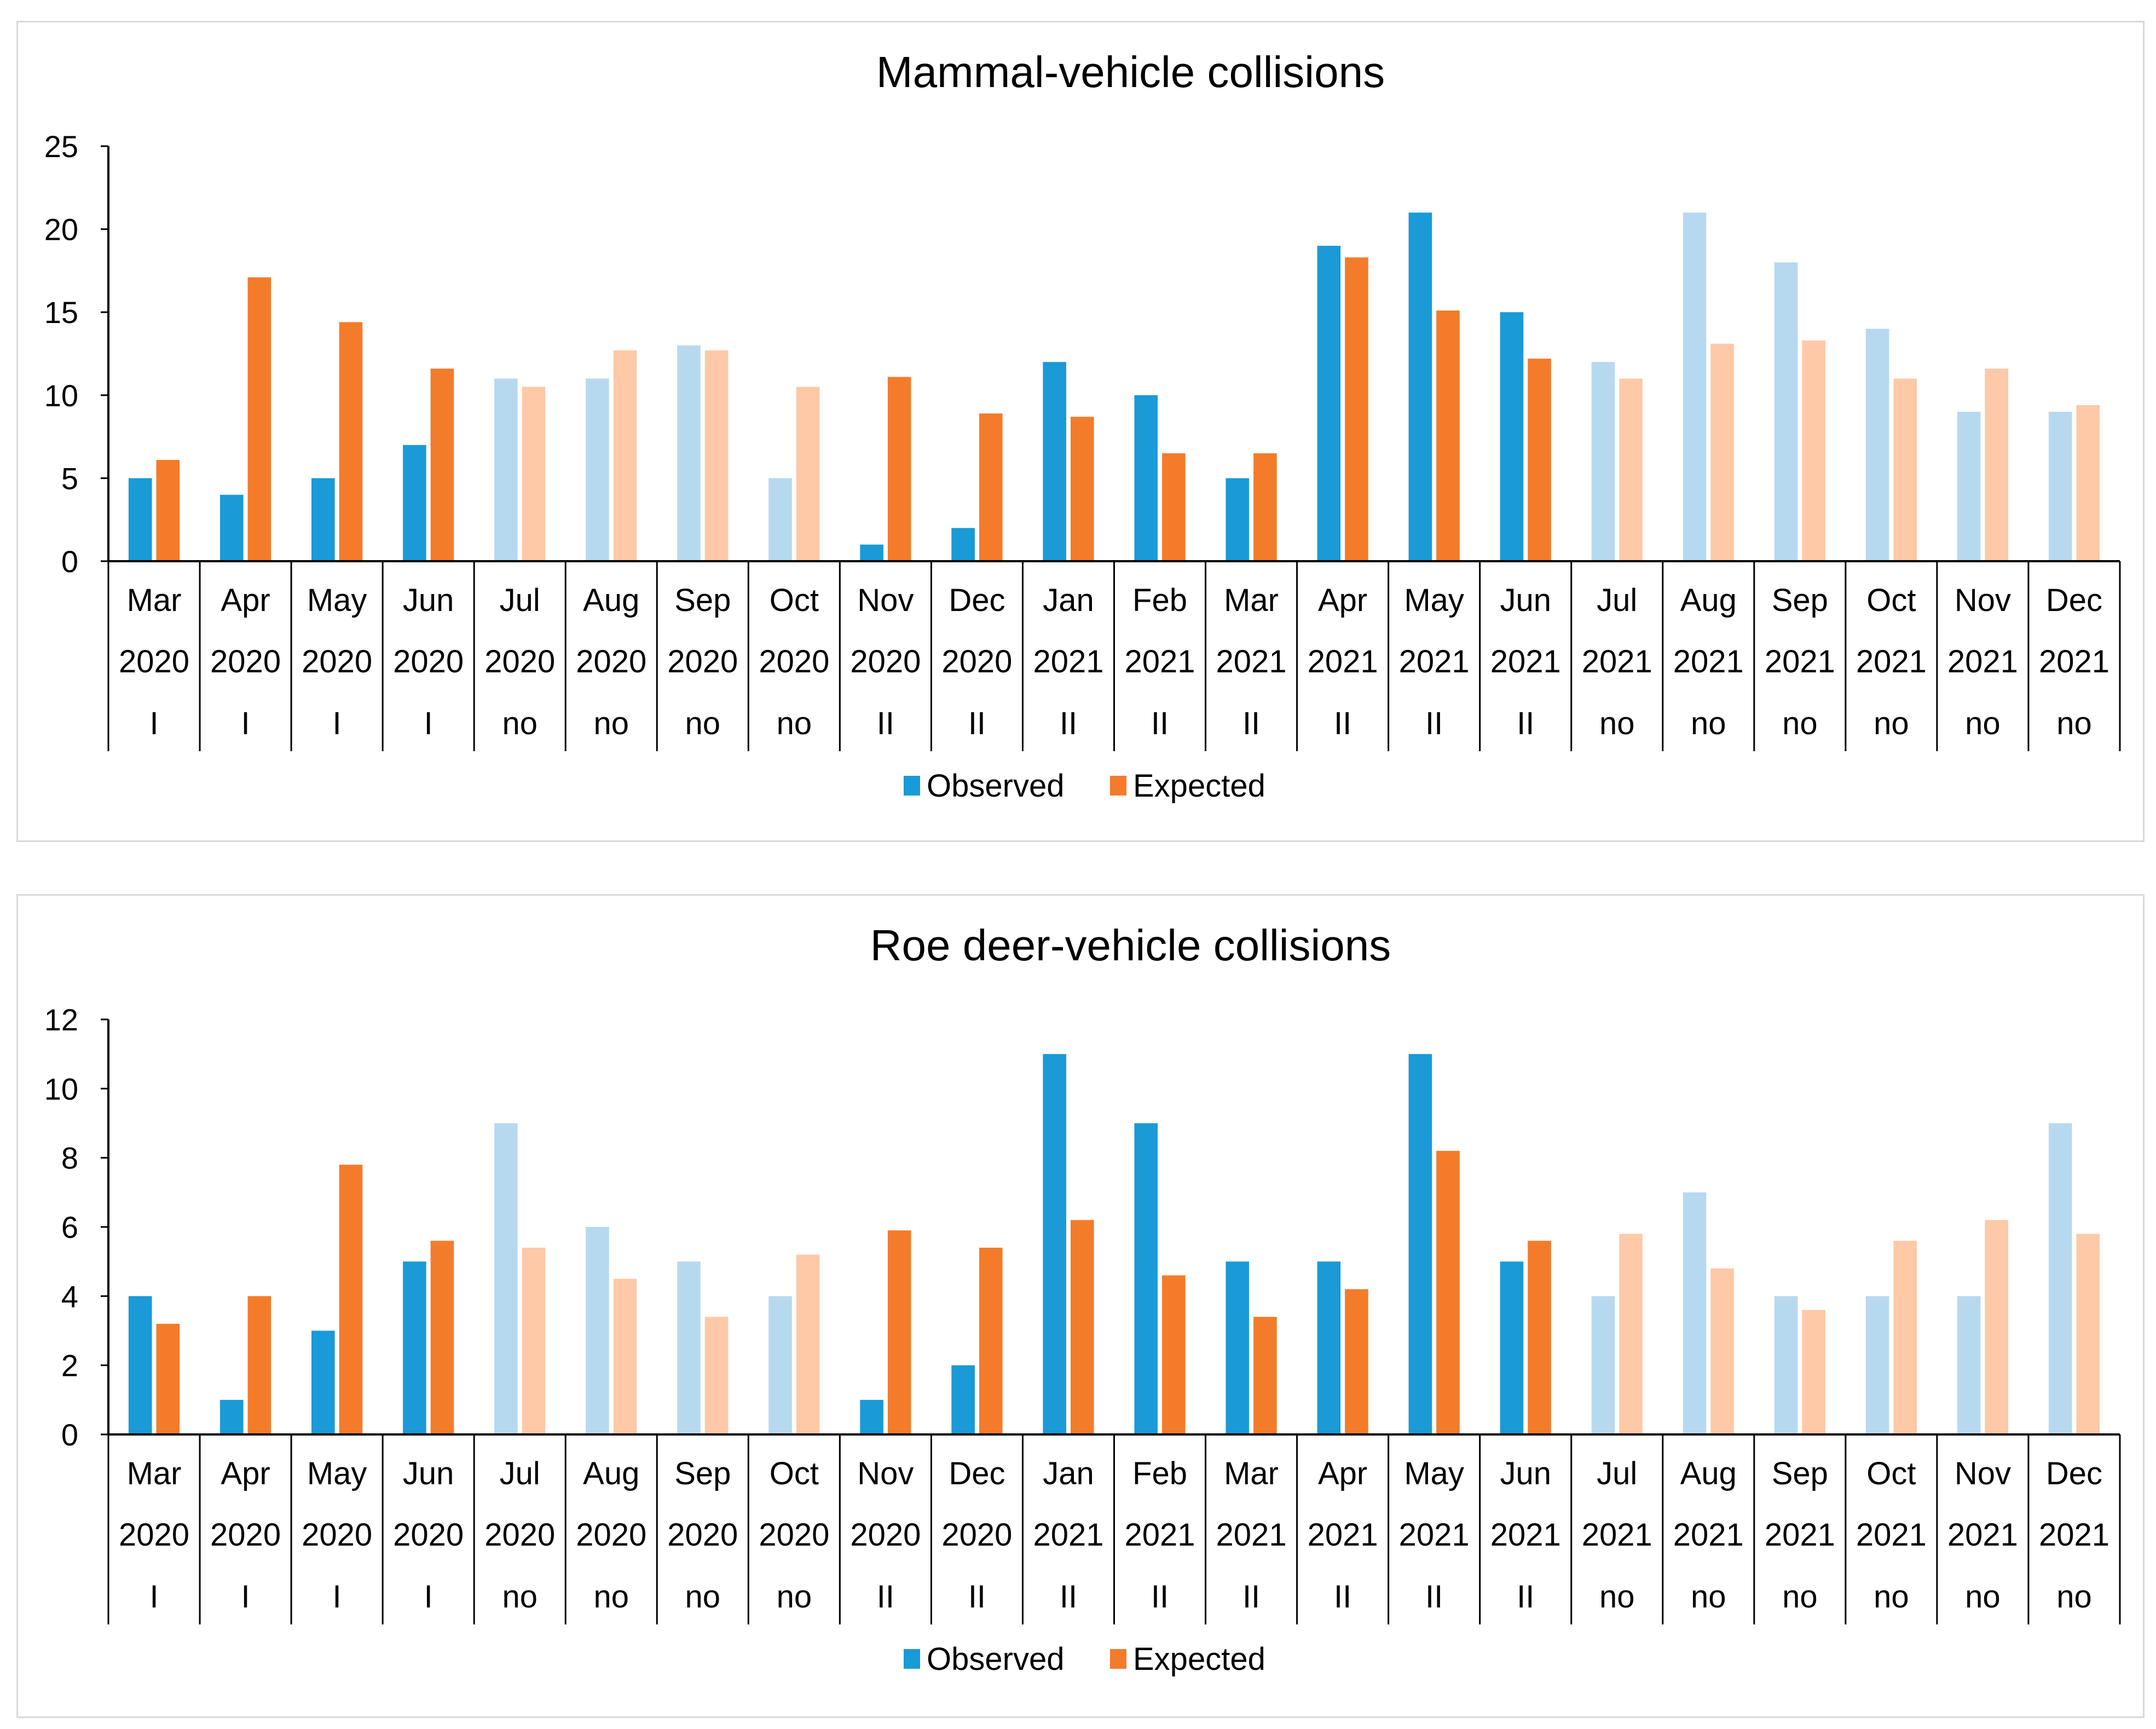  I want to click on y-tick-label: 4, so click(69, 1296).